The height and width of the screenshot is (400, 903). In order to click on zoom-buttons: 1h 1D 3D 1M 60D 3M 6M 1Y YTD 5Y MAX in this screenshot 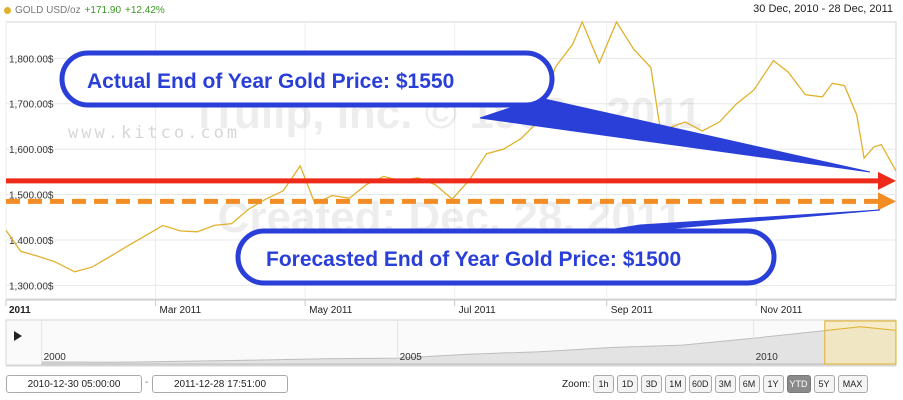, I will do `click(730, 384)`.